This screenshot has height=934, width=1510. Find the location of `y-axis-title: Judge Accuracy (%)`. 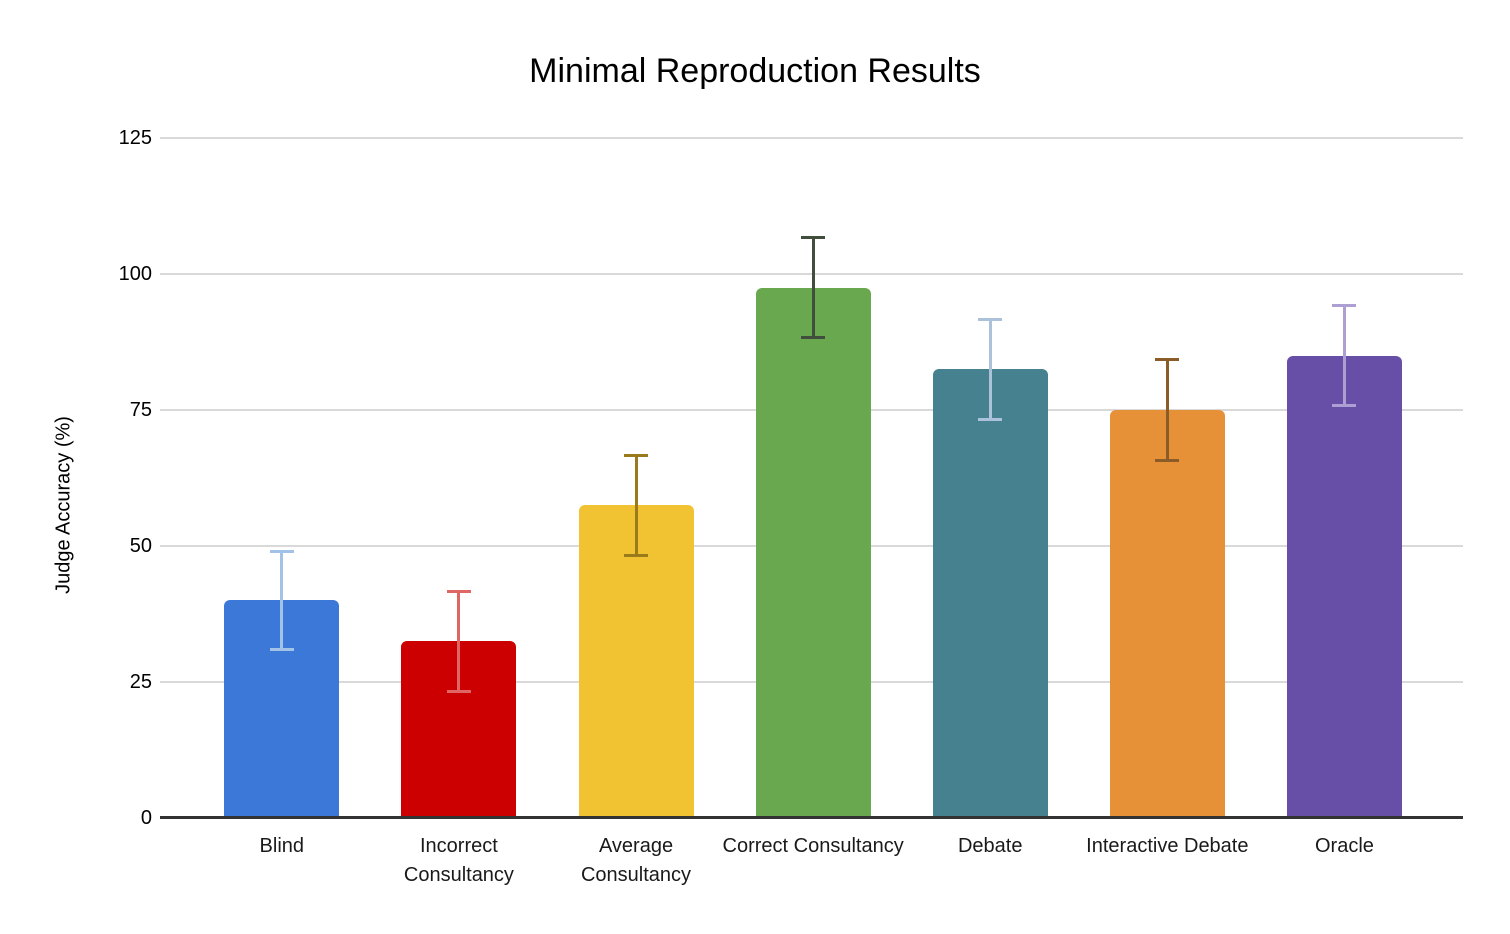

y-axis-title: Judge Accuracy (%) is located at coordinates (63, 505).